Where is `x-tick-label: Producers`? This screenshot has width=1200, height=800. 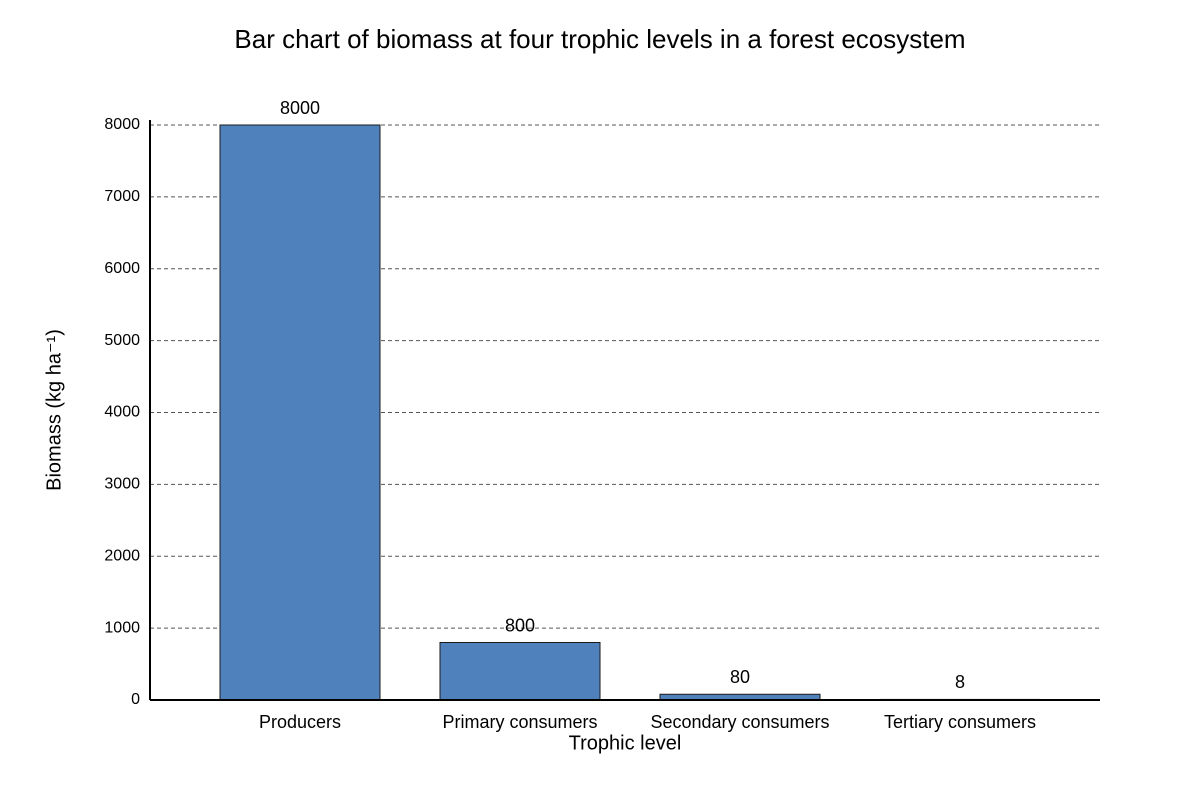
x-tick-label: Producers is located at coordinates (300, 722).